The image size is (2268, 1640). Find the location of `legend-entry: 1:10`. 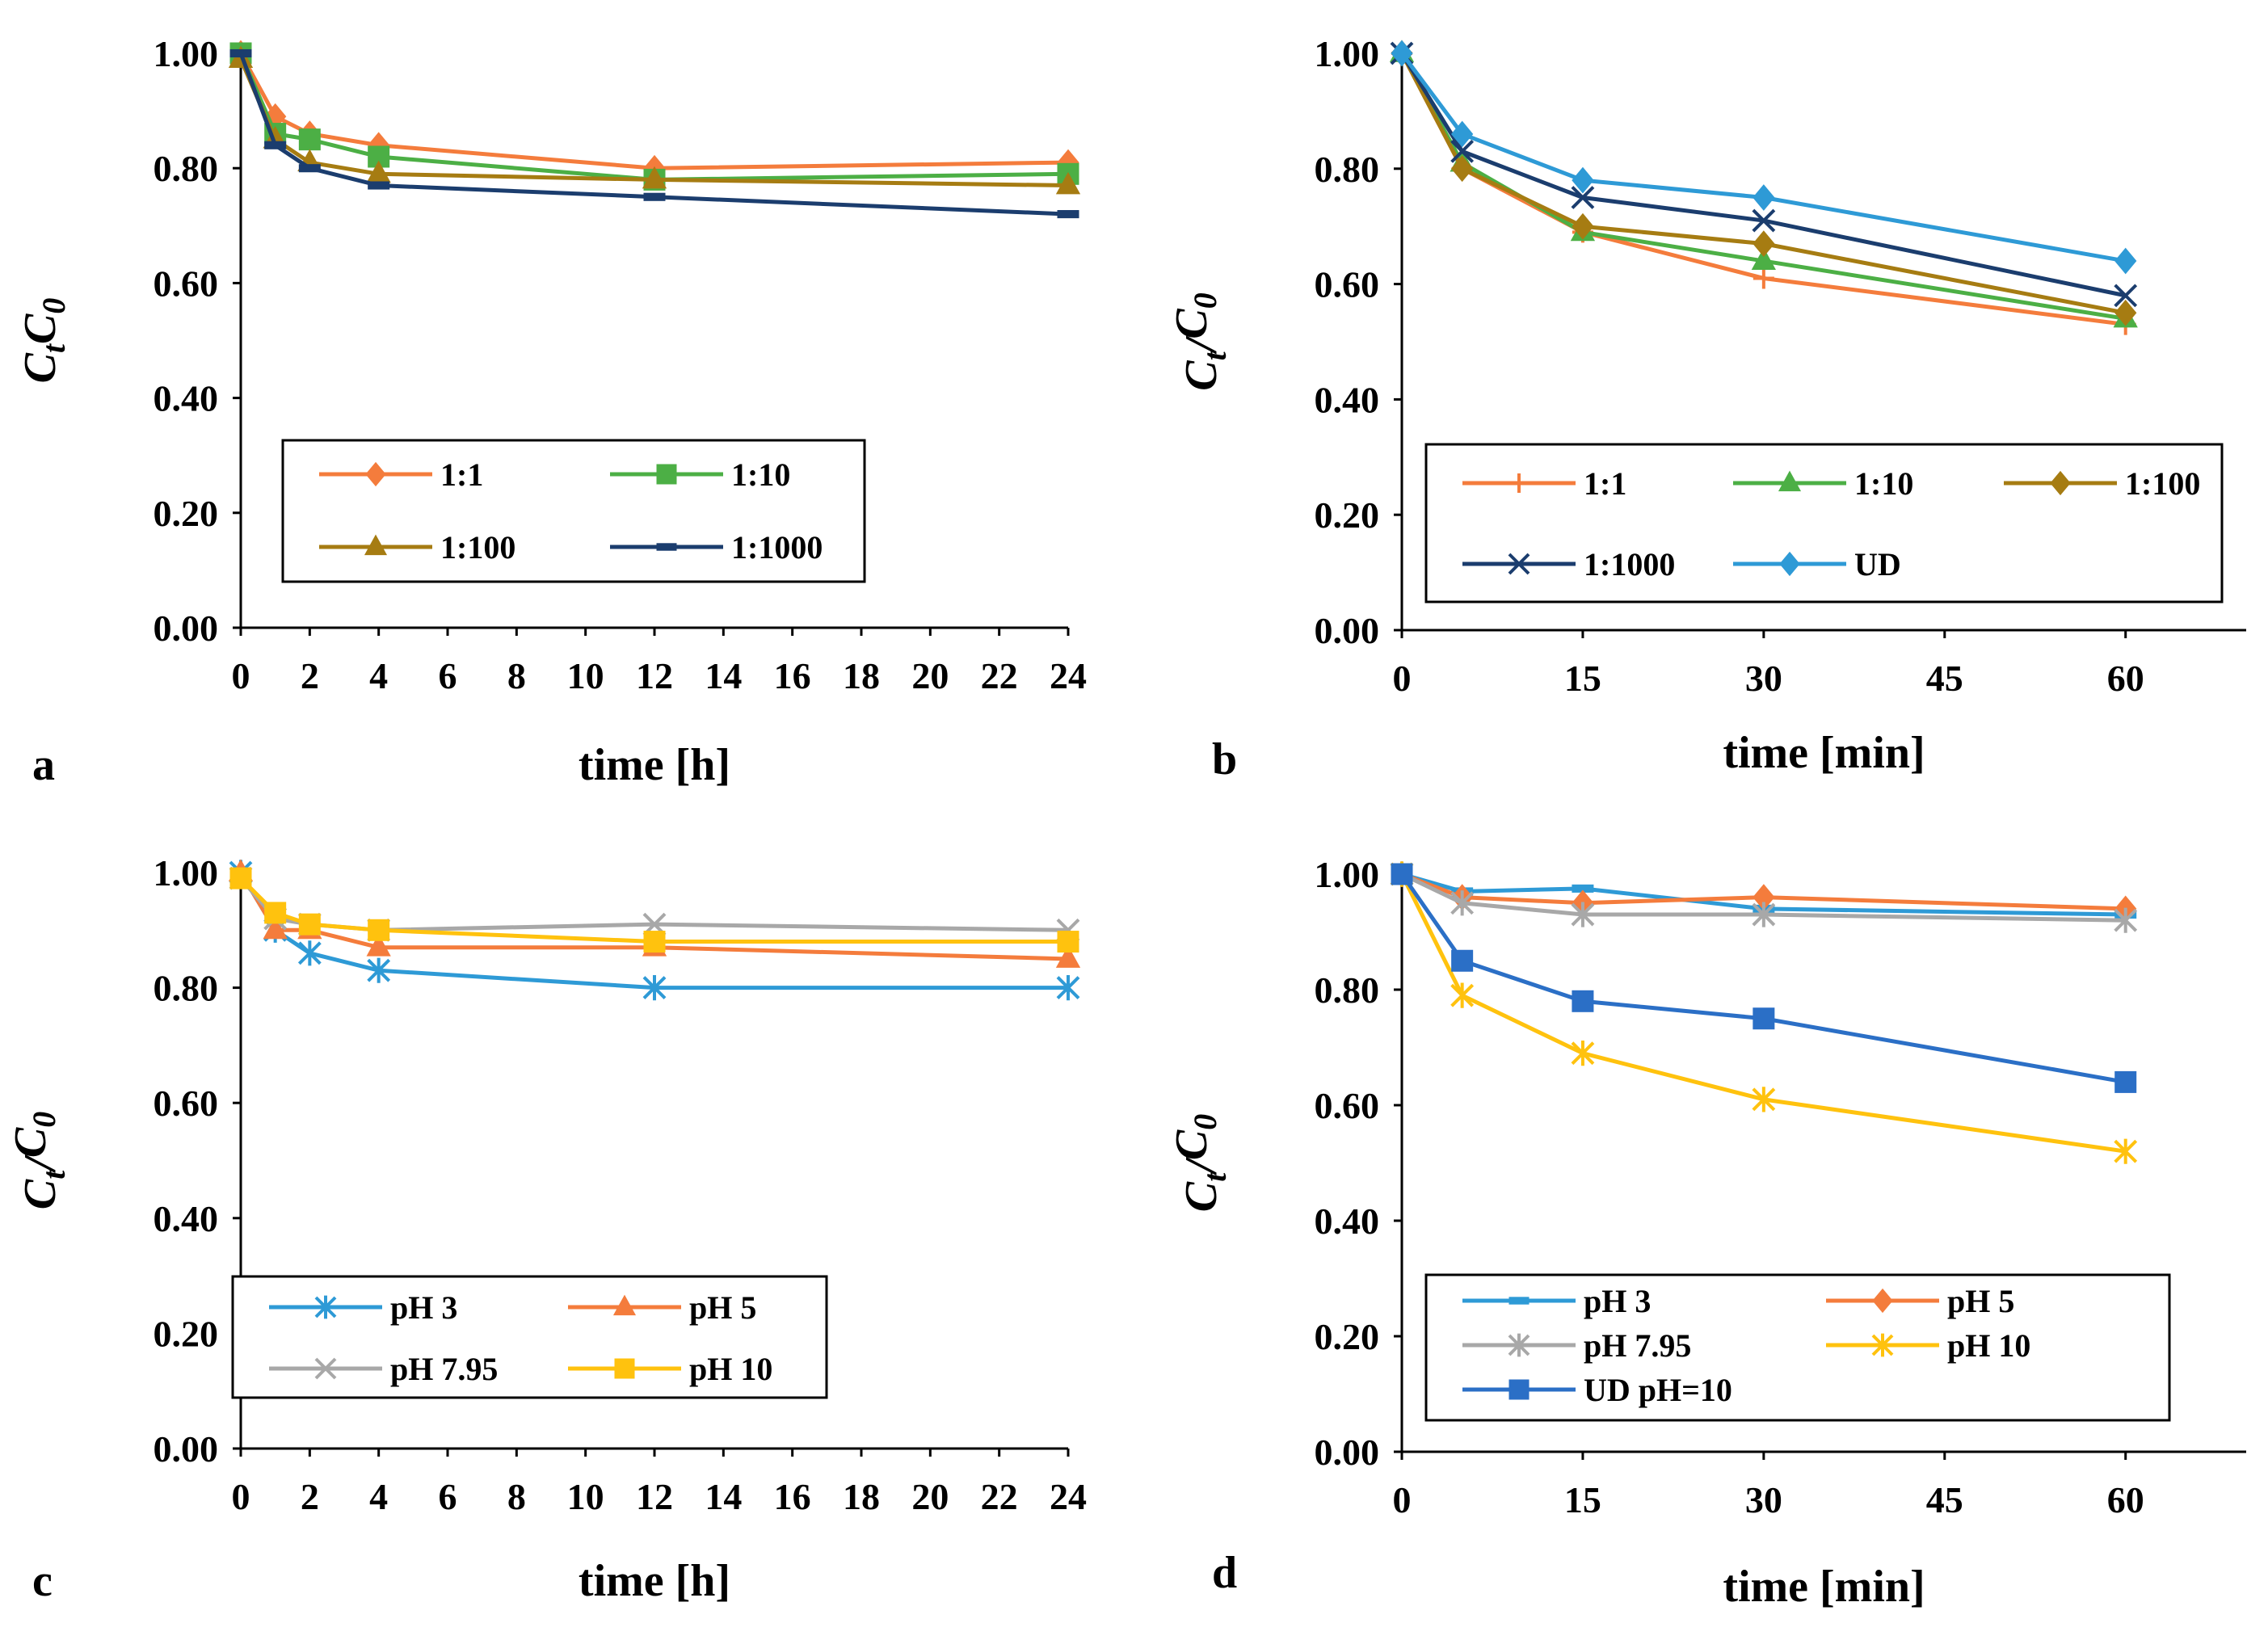

legend-entry: 1:10 is located at coordinates (1823, 483).